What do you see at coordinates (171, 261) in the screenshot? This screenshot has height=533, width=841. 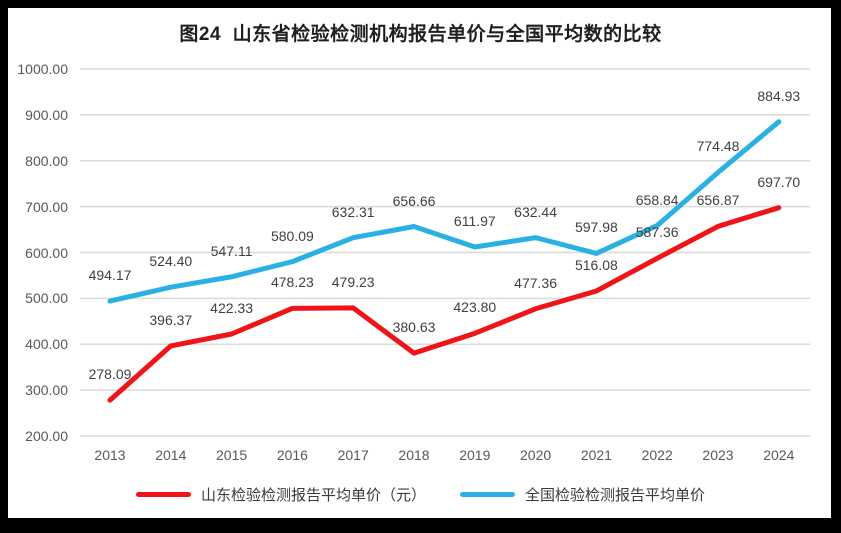 I see `data-label-national: 524.40` at bounding box center [171, 261].